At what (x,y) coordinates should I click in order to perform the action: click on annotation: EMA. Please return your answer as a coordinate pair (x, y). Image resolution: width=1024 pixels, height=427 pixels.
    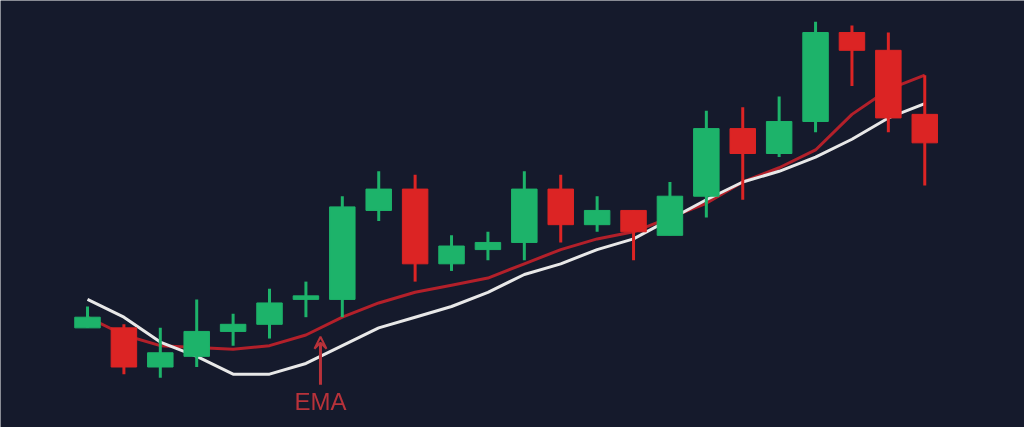
    Looking at the image, I should click on (320, 402).